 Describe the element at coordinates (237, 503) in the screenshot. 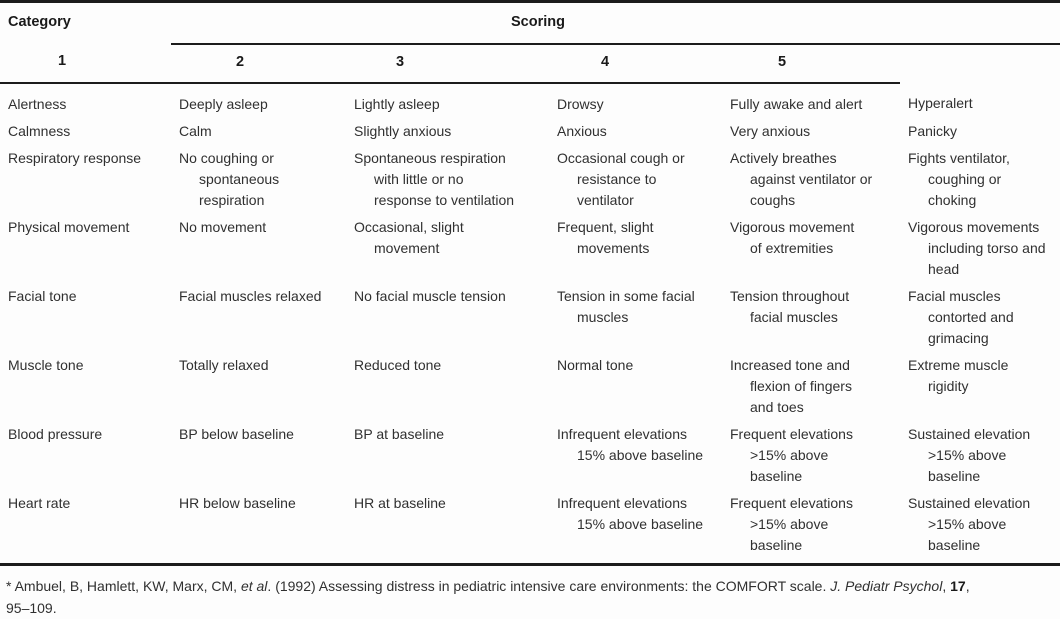

I see `score-cell: HR below baseline` at that location.